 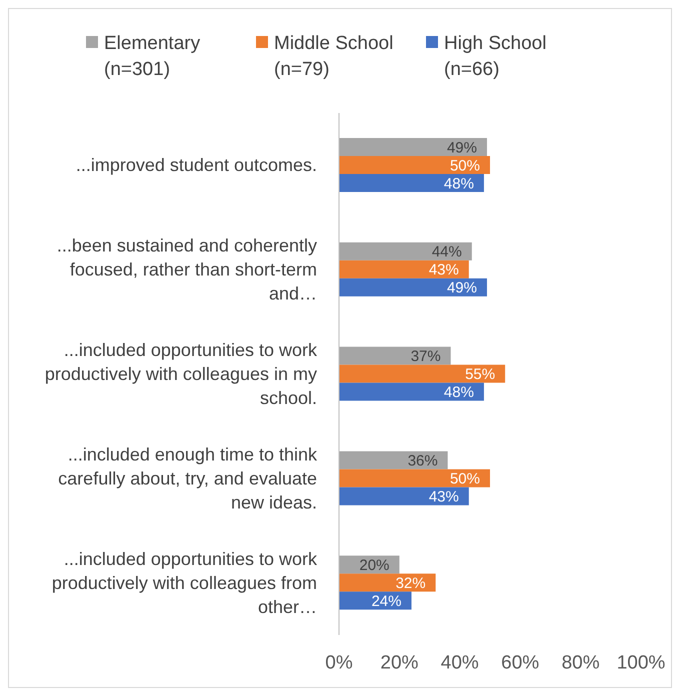 I want to click on y-tick-label: ...improved student outcomes., so click(x=196, y=165).